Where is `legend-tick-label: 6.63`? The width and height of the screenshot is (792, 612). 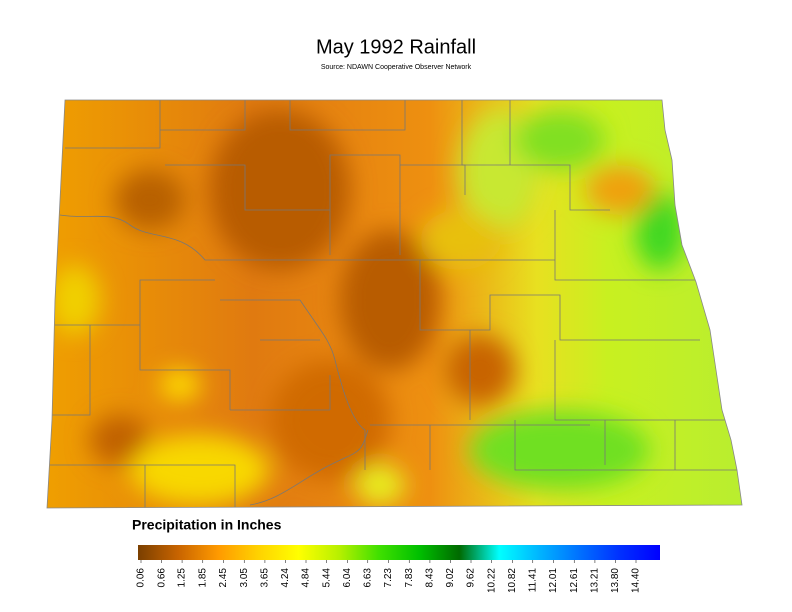
legend-tick-label: 6.63 is located at coordinates (367, 578).